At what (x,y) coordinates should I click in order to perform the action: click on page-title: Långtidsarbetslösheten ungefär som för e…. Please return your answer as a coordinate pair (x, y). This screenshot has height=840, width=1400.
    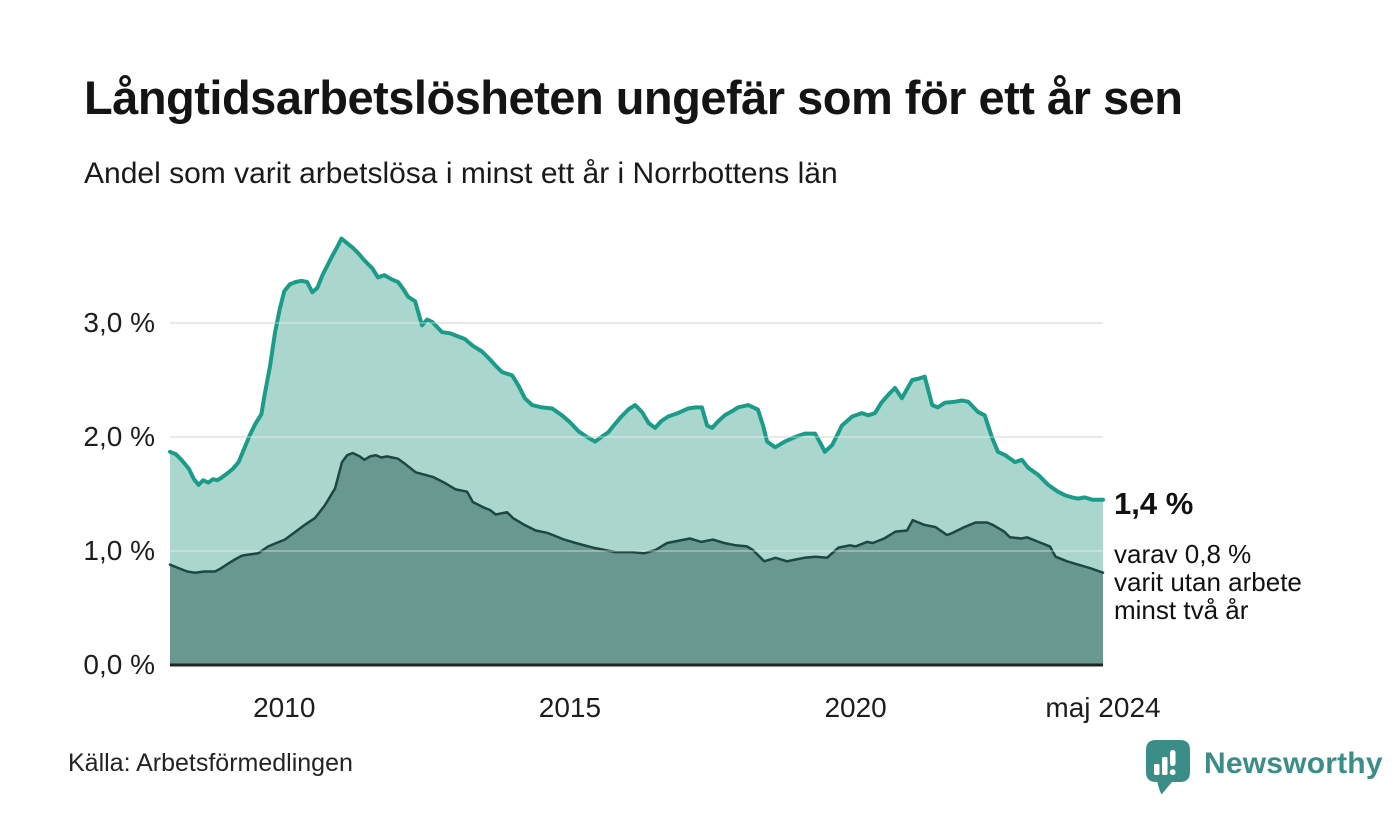
    Looking at the image, I should click on (633, 97).